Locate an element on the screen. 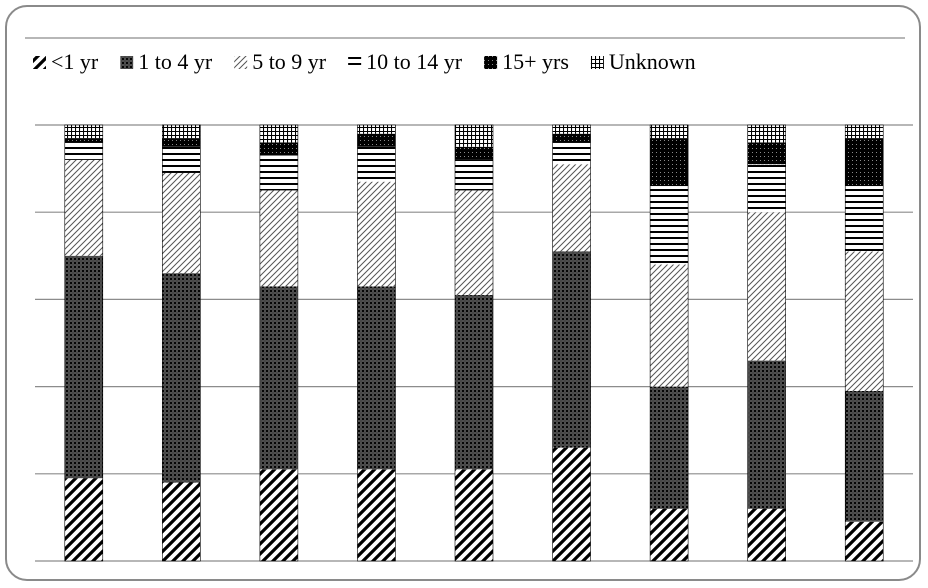 The width and height of the screenshot is (928, 588). legend-label: 15+ yrs is located at coordinates (535, 61).